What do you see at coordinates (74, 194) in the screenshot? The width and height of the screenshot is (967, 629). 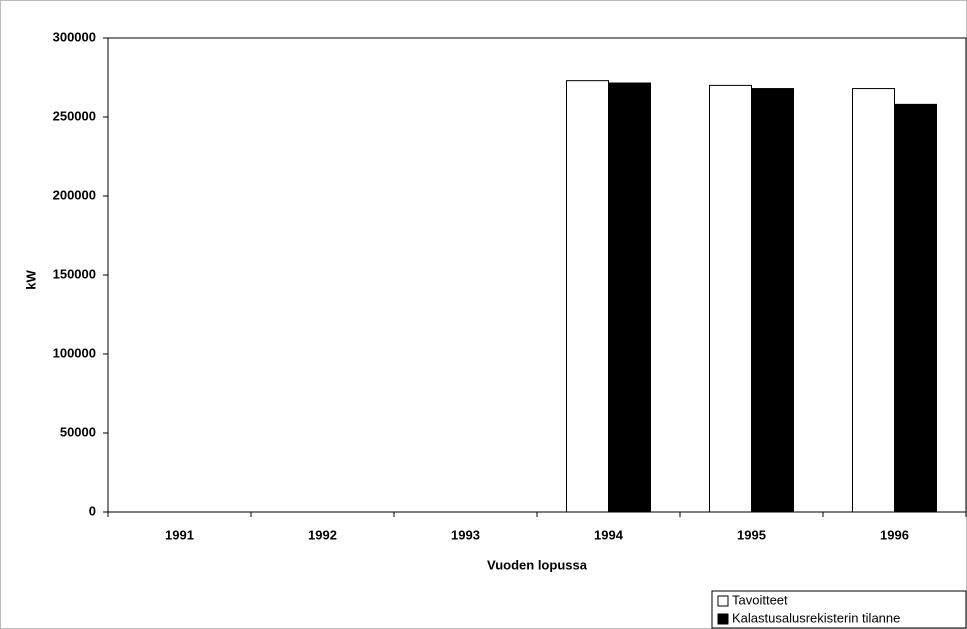 I see `y-tick-label: 200000` at bounding box center [74, 194].